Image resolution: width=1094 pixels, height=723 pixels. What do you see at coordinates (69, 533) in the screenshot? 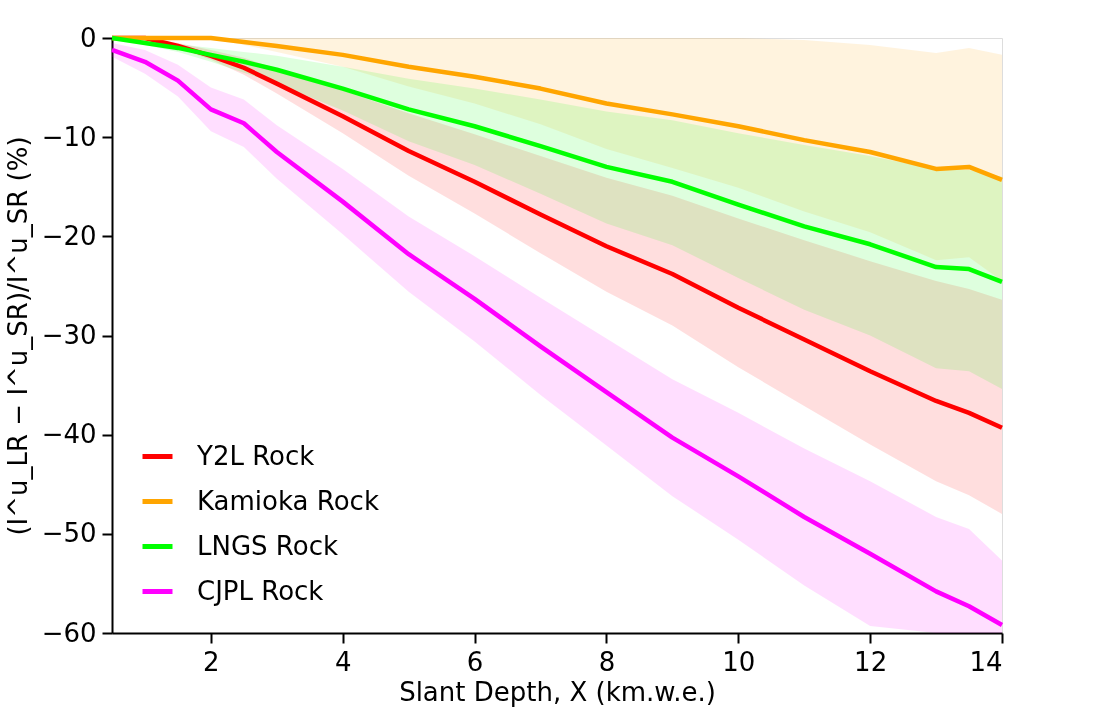
I see `y-tick-label: −50` at bounding box center [69, 533].